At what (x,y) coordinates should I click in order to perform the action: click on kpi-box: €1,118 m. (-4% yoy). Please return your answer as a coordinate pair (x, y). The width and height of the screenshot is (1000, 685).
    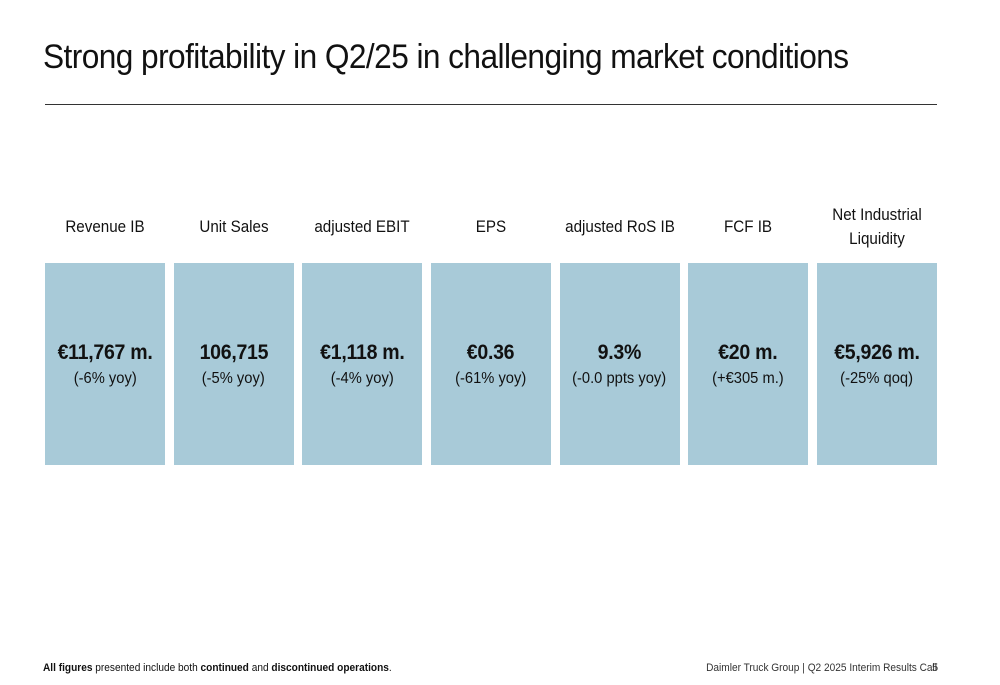
    Looking at the image, I should click on (362, 364).